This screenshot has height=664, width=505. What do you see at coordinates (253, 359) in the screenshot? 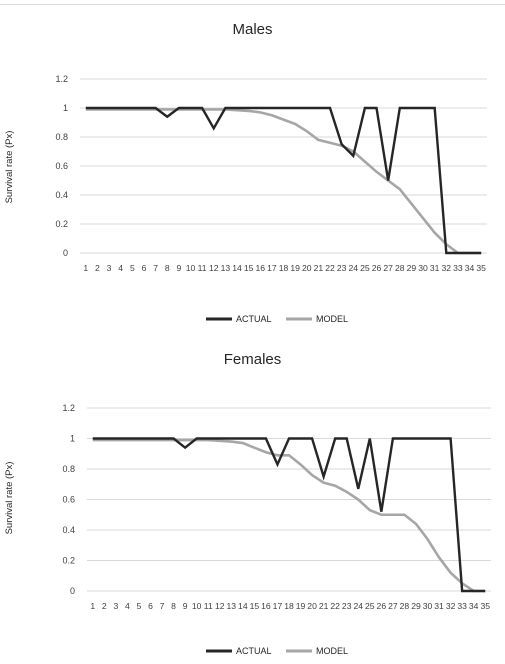
I see `chart-title: Females` at bounding box center [253, 359].